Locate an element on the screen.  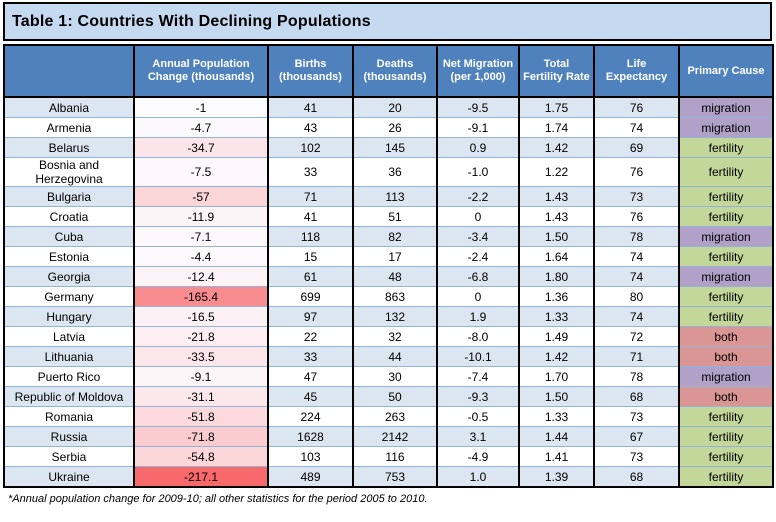
net-migration-cell: 0.9 is located at coordinates (477, 147).